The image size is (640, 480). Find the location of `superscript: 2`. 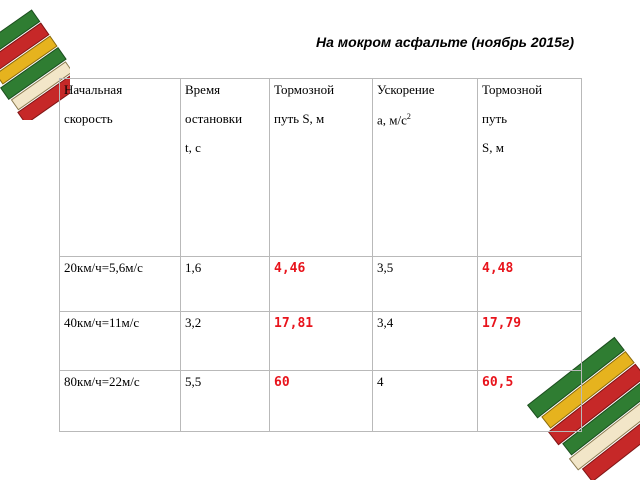

superscript: 2 is located at coordinates (408, 116).